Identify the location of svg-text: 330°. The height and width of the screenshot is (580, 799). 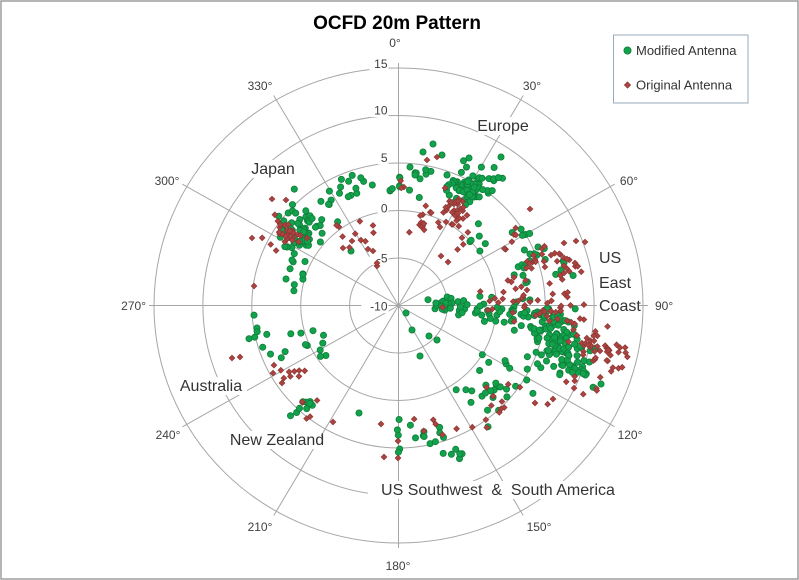
(260, 86).